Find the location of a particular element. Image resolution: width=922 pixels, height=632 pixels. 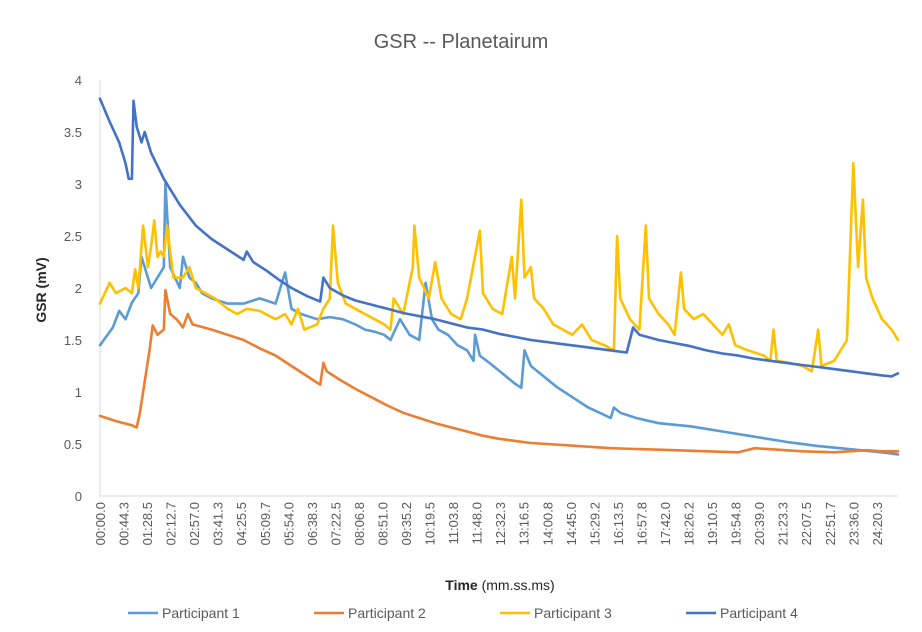

x-tick-label: 19:10.5 is located at coordinates (712, 523).